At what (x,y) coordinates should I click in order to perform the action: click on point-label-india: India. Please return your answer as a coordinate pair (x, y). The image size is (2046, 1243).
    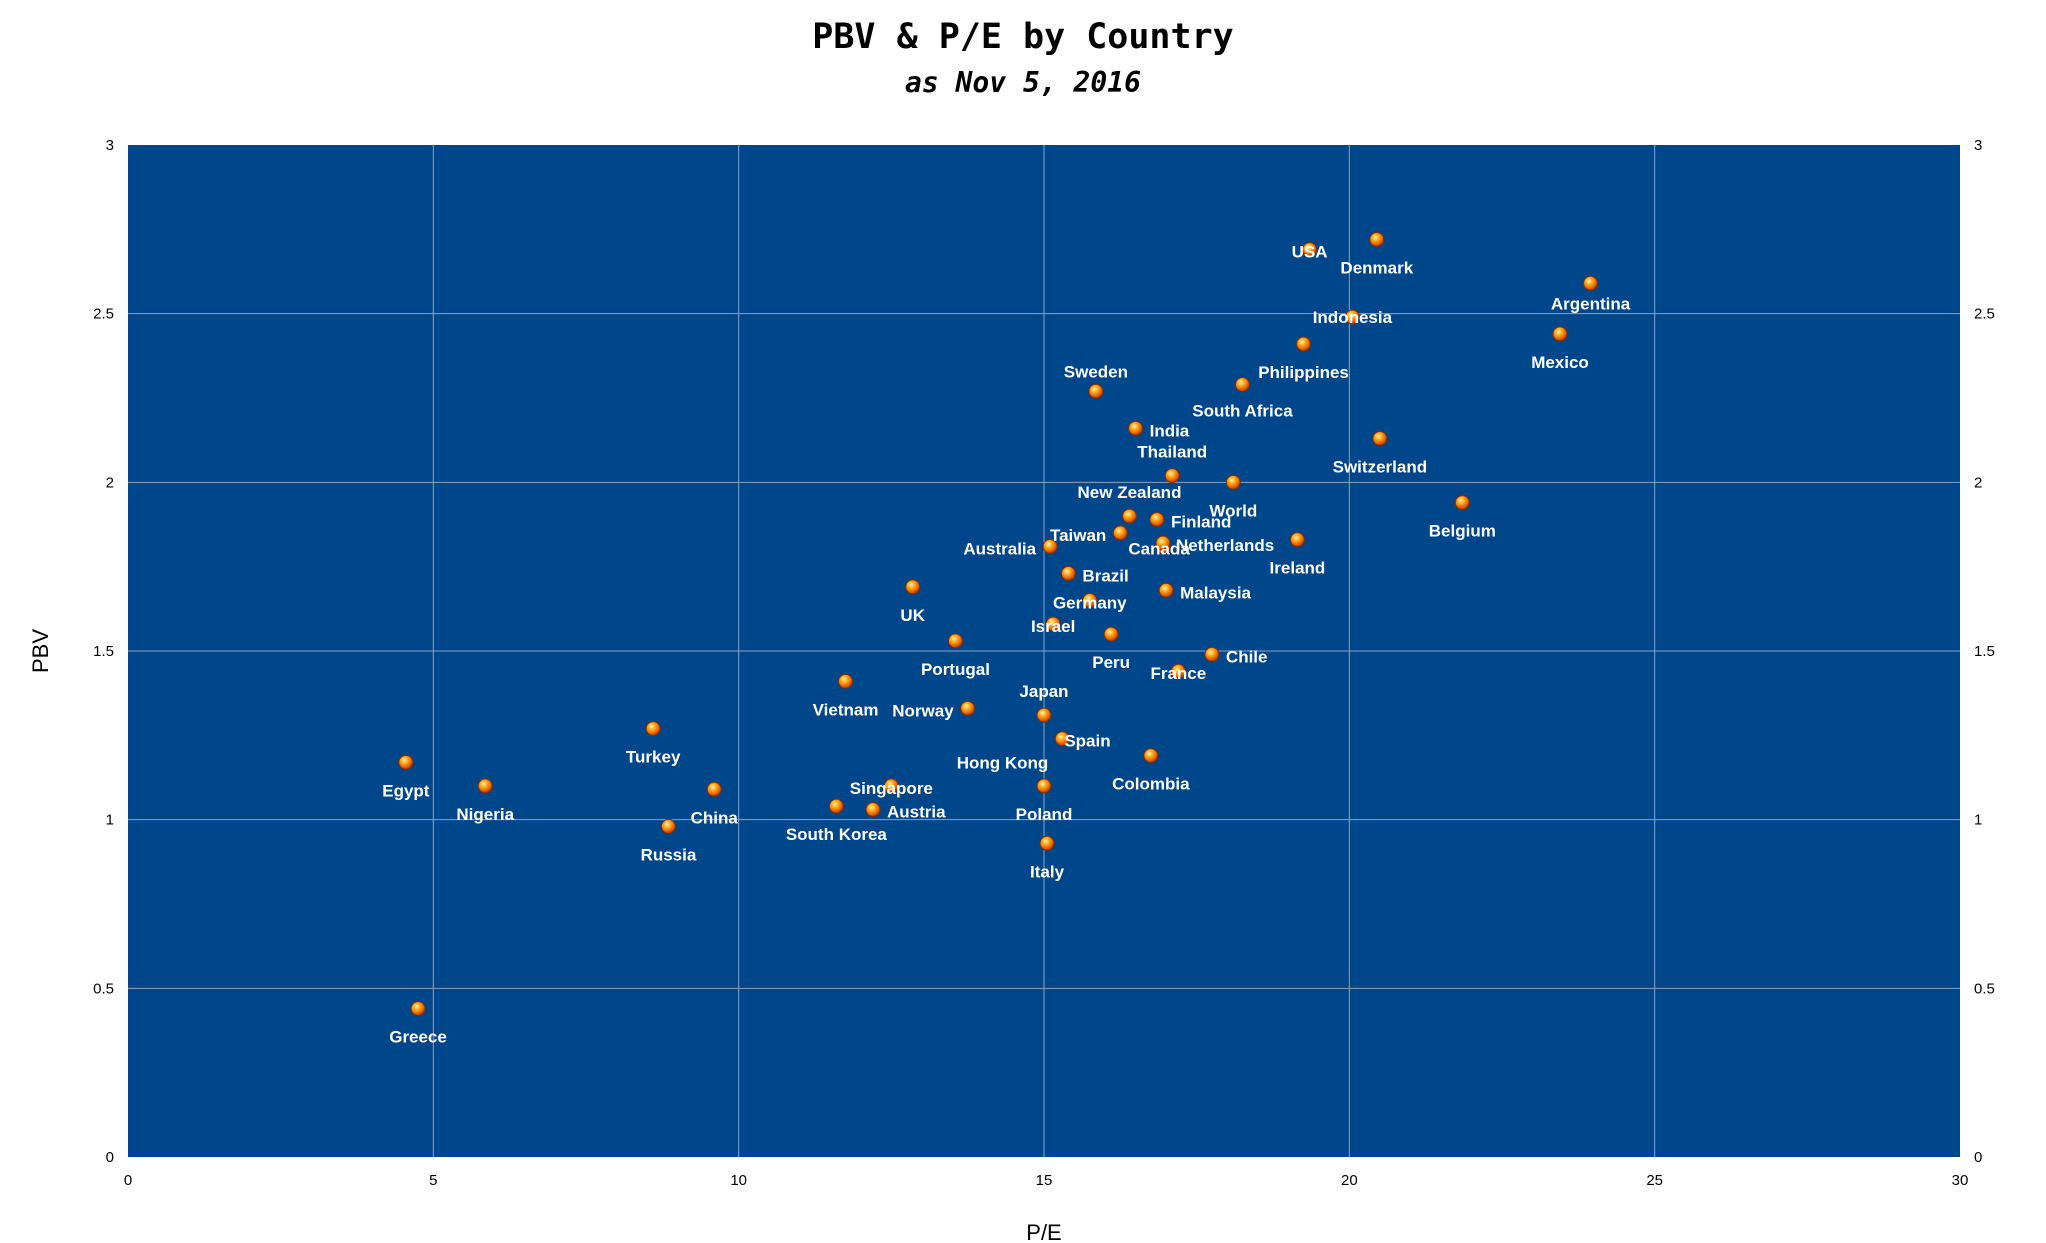
    Looking at the image, I should click on (1170, 430).